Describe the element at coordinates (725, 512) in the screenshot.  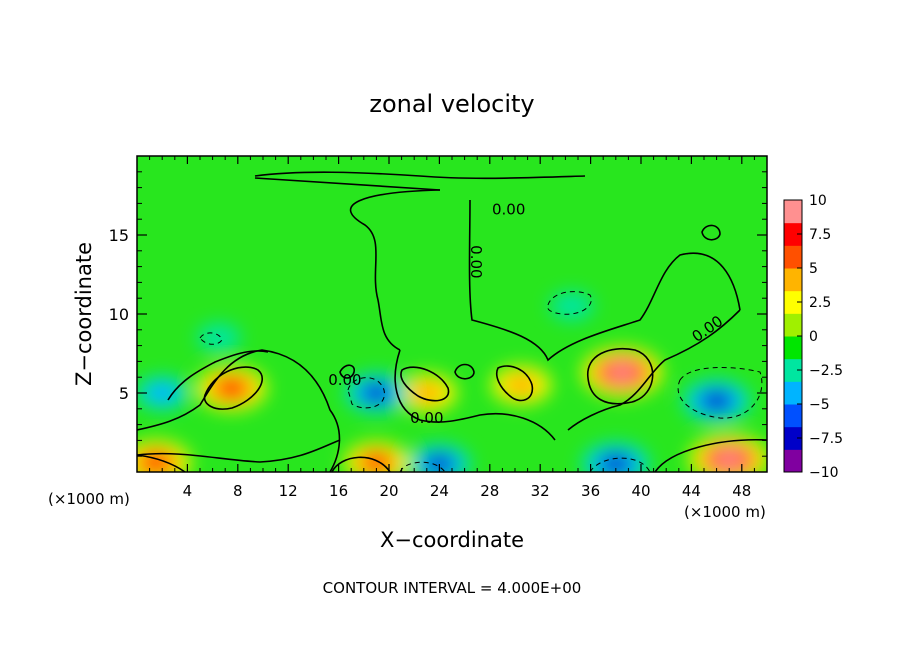
I see `x-unit-right: (×1000 m)` at that location.